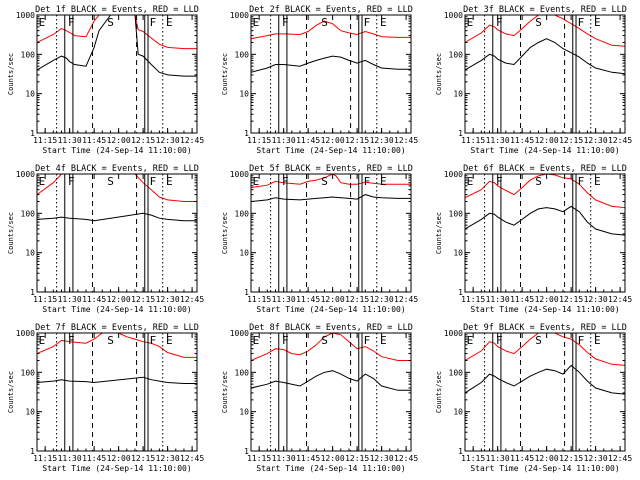  I want to click on panel-title: Det 9f BLACK = Events, RED = LLD, so click(545, 328).